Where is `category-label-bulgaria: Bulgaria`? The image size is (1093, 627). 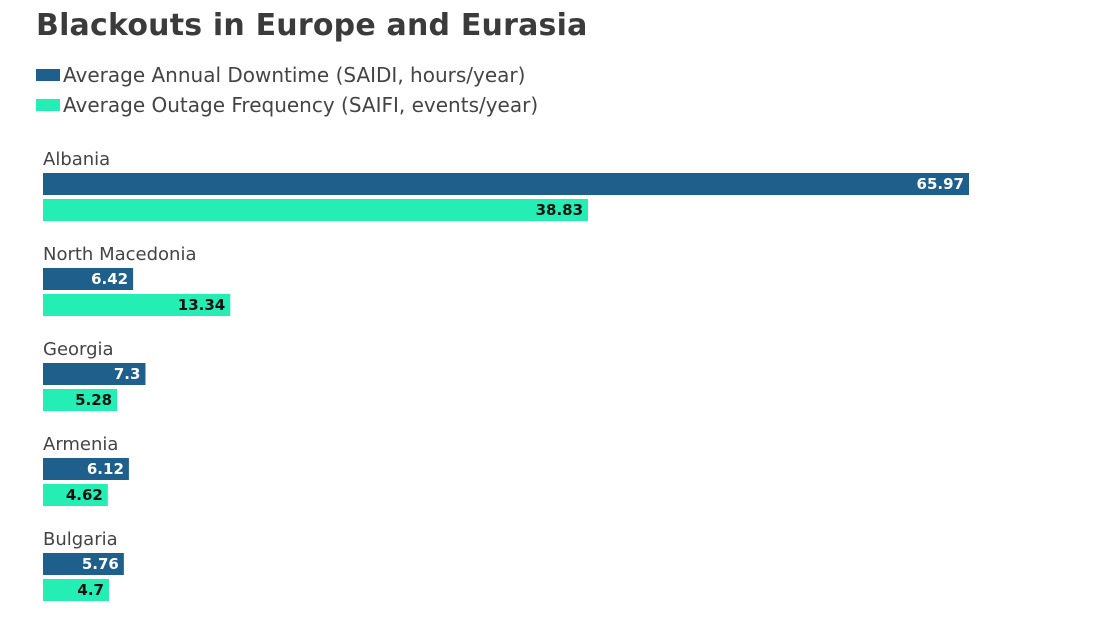
category-label-bulgaria: Bulgaria is located at coordinates (80, 539).